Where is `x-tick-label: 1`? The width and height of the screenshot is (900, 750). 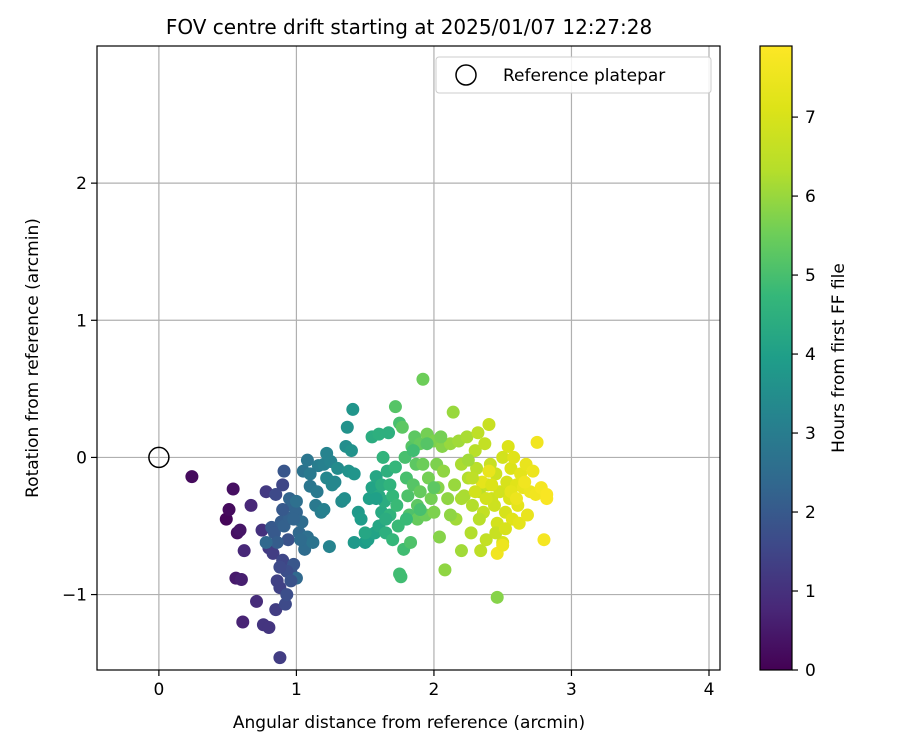 x-tick-label: 1 is located at coordinates (296, 690).